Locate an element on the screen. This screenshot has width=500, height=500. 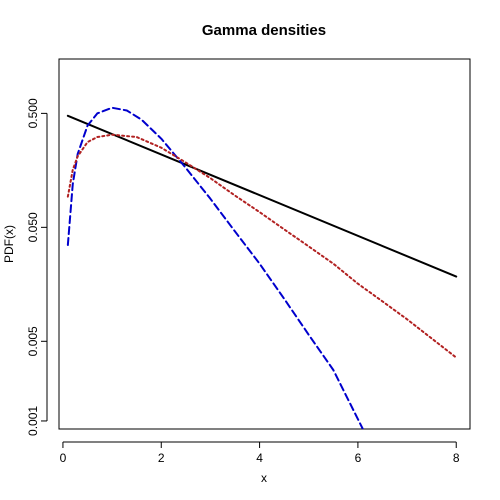
y-tick-label: 0.050 is located at coordinates (33, 227).